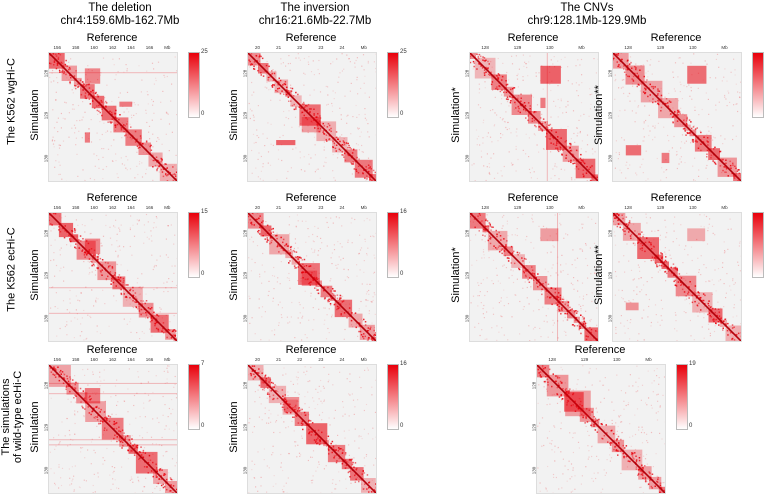 The height and width of the screenshot is (495, 764). What do you see at coordinates (456, 115) in the screenshot?
I see `simulation-label: Simulation*` at bounding box center [456, 115].